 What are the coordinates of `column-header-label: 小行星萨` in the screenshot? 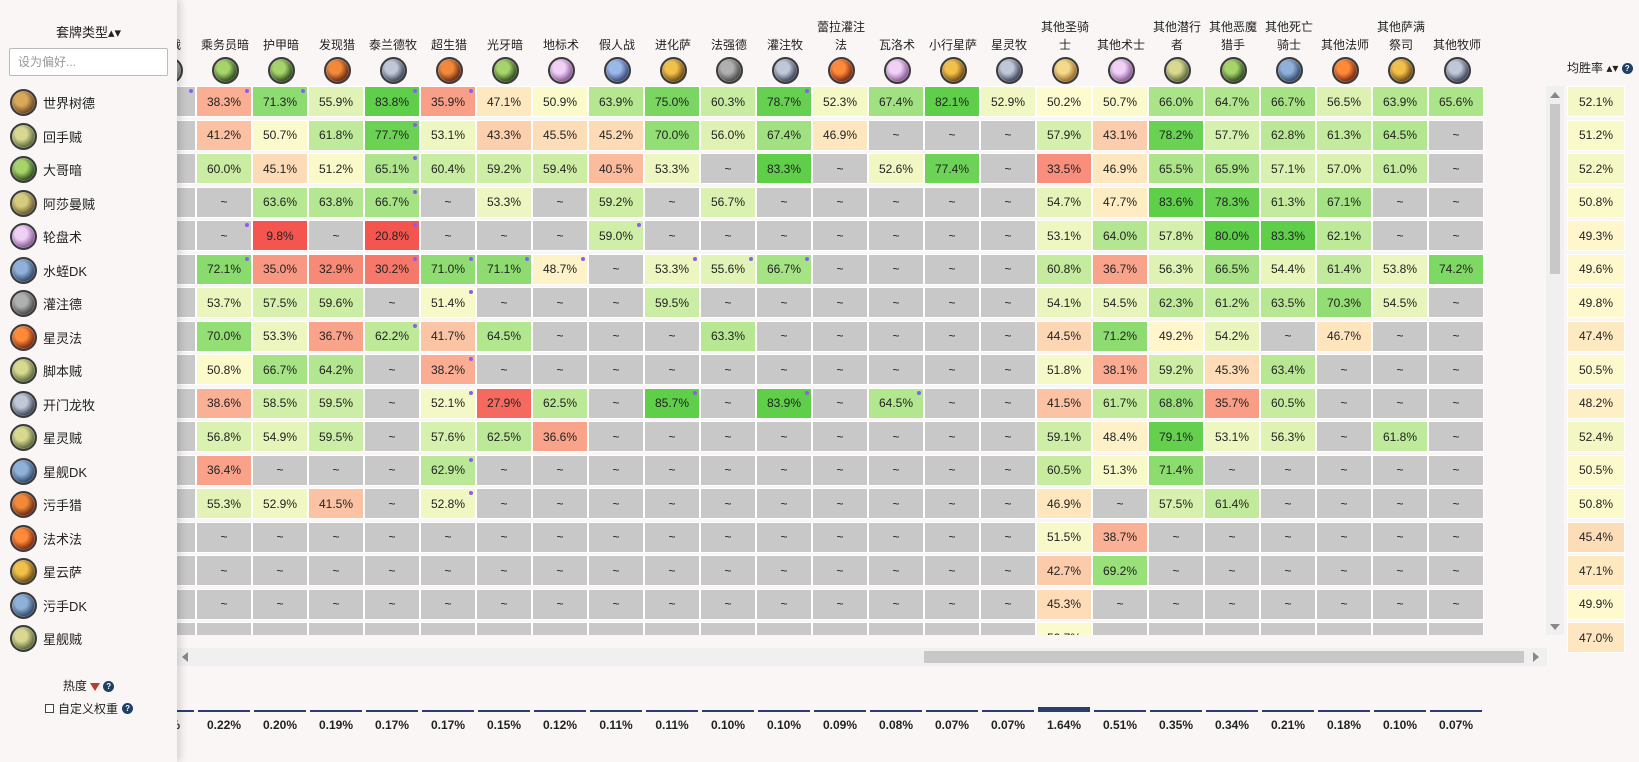 It's located at (952, 45).